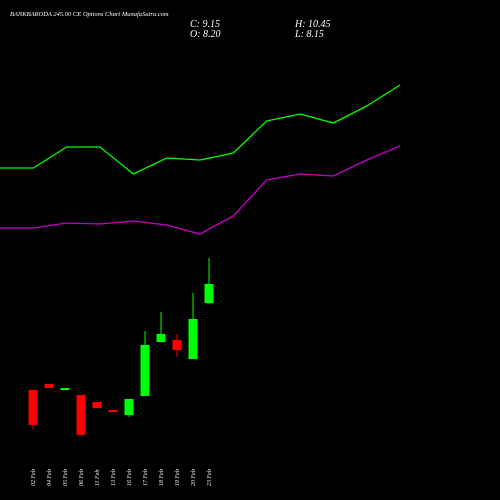  I want to click on x-tick-label: 02 Feb, so click(34, 477).